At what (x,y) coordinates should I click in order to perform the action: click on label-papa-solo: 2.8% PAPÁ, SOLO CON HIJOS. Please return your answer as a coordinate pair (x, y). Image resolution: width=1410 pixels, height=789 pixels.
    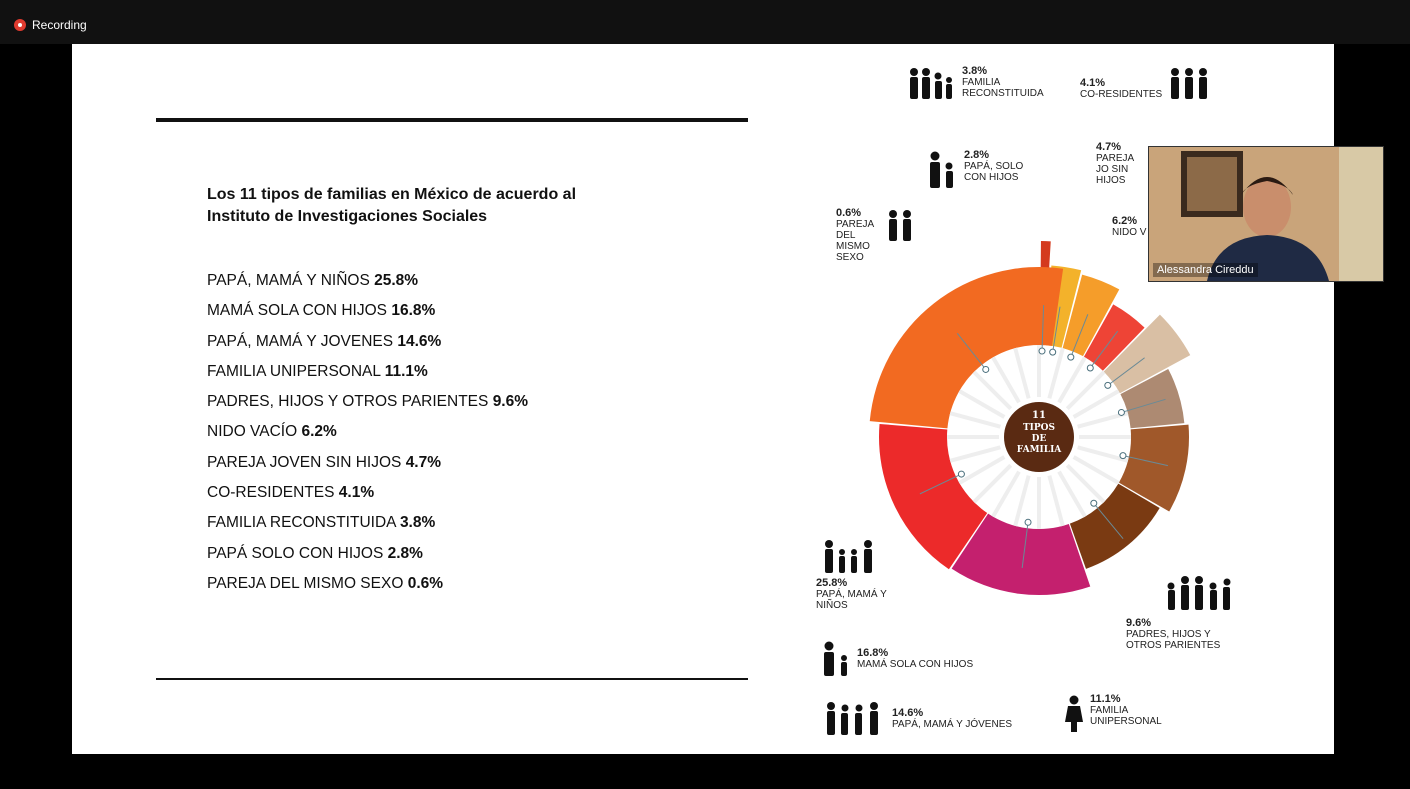
    Looking at the image, I should click on (999, 167).